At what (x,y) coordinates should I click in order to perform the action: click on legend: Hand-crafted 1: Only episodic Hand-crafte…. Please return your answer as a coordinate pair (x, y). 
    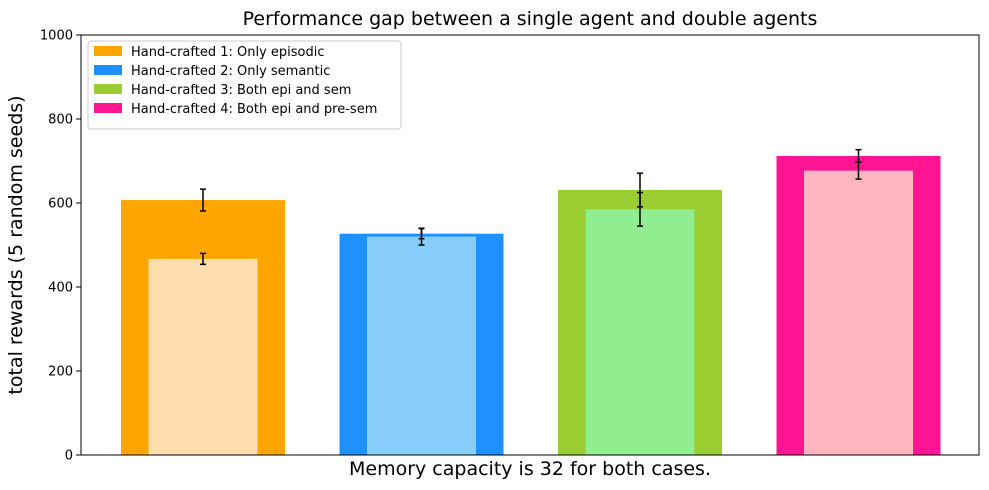
    Looking at the image, I should click on (244, 85).